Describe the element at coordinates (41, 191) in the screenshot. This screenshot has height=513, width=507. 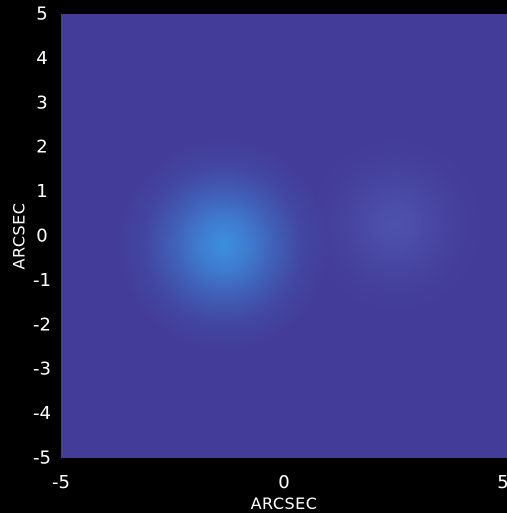
I see `y-tick-label: 1` at that location.